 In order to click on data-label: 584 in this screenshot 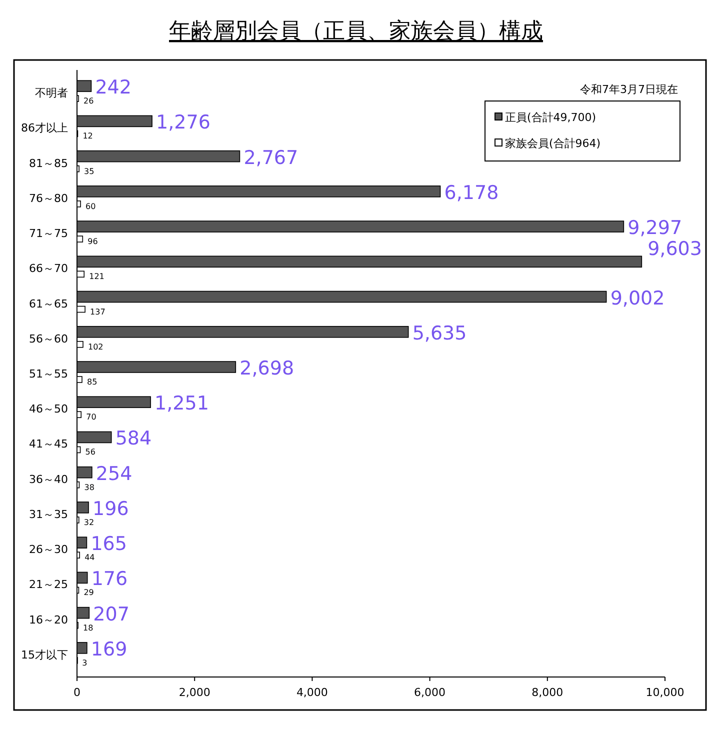, I will do `click(133, 439)`.